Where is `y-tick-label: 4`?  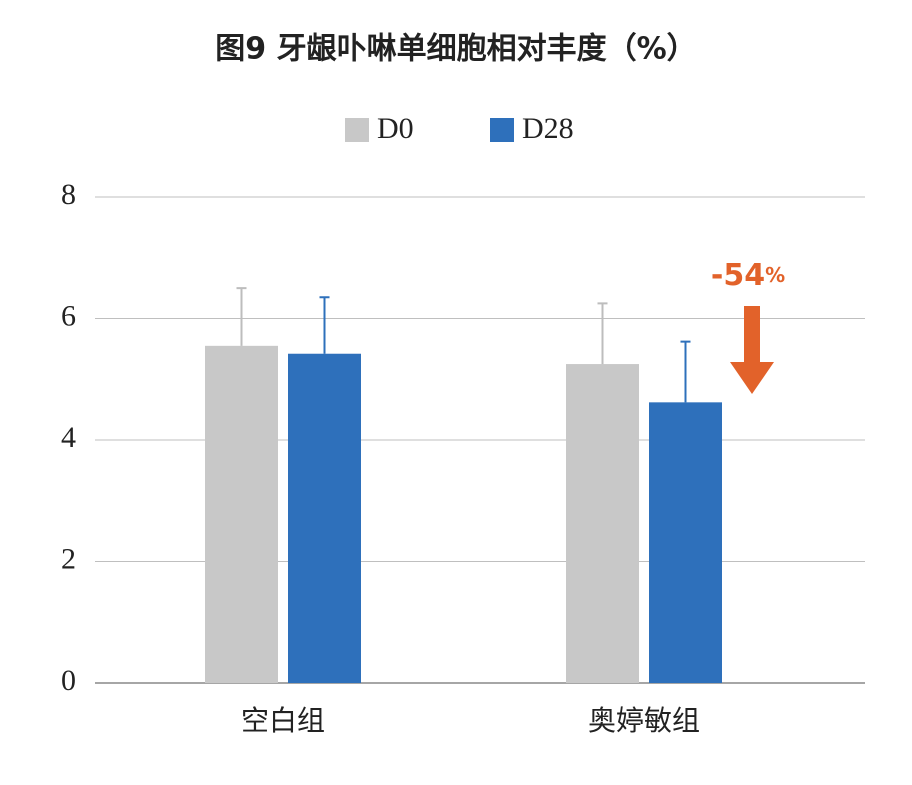 y-tick-label: 4 is located at coordinates (68, 437).